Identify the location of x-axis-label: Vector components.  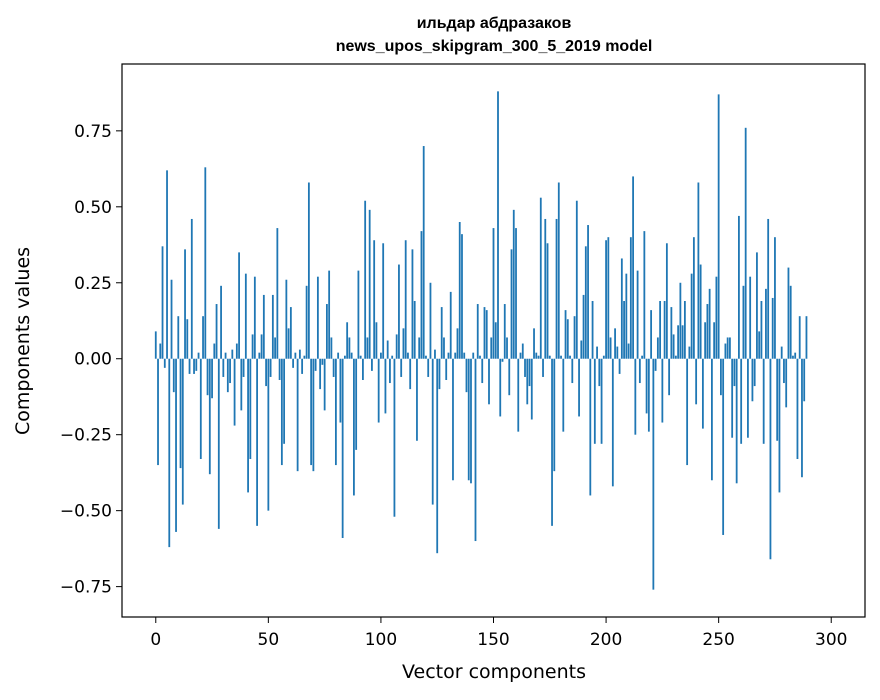
(494, 672).